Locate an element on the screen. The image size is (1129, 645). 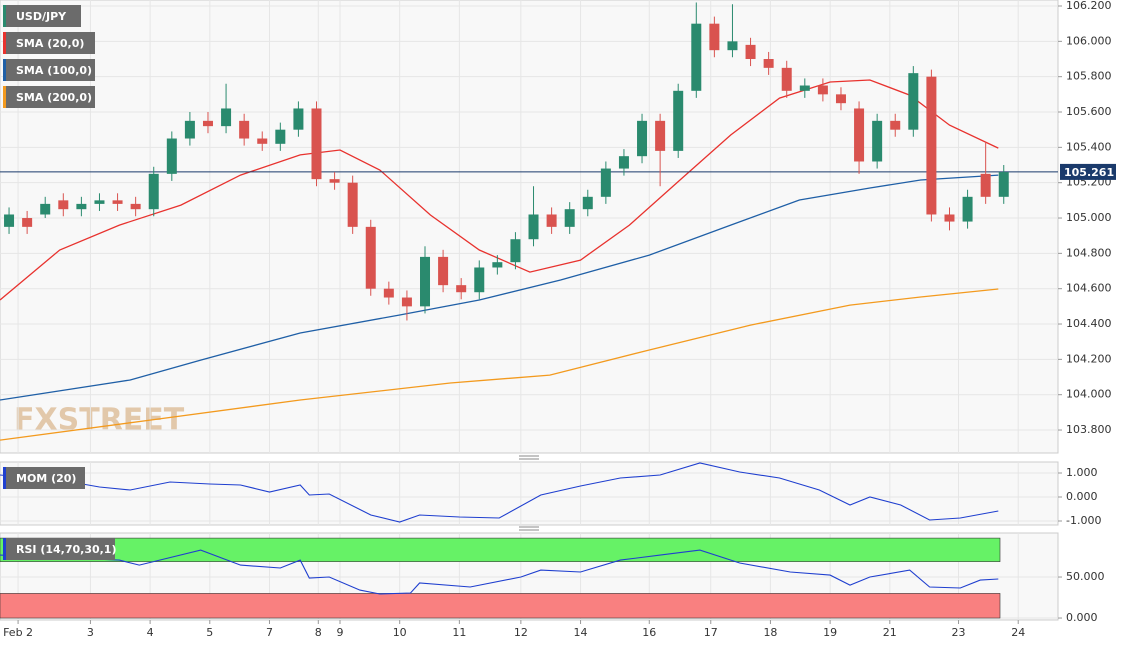
y-tick-label: 50.000 is located at coordinates (1085, 576).